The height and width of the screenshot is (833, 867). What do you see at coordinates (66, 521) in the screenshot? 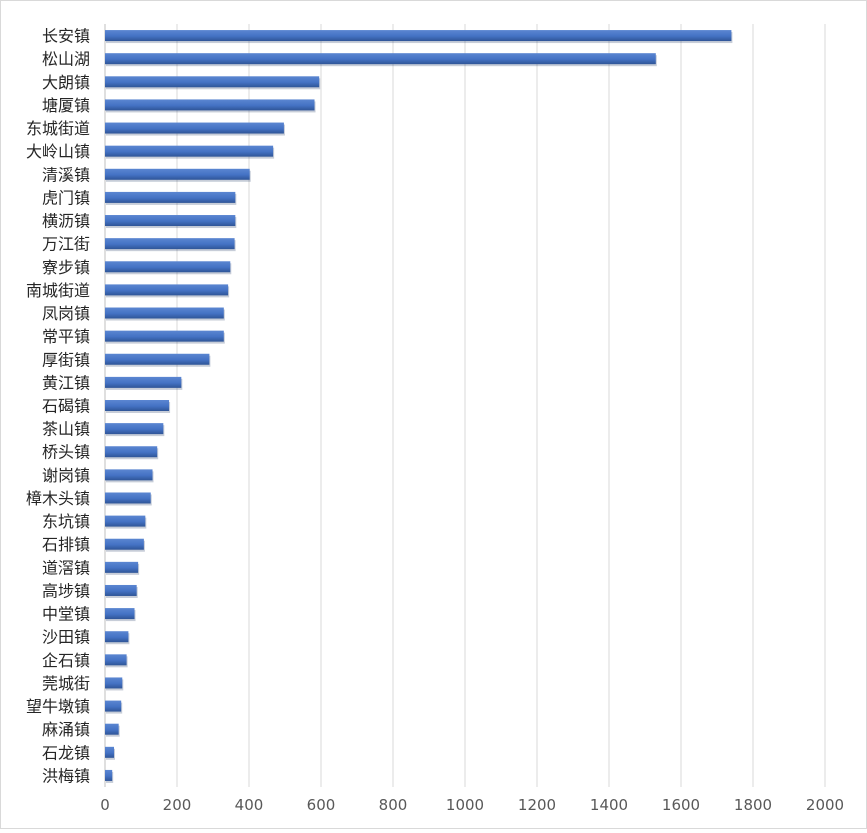
I see `category-label: 东坑镇` at bounding box center [66, 521].